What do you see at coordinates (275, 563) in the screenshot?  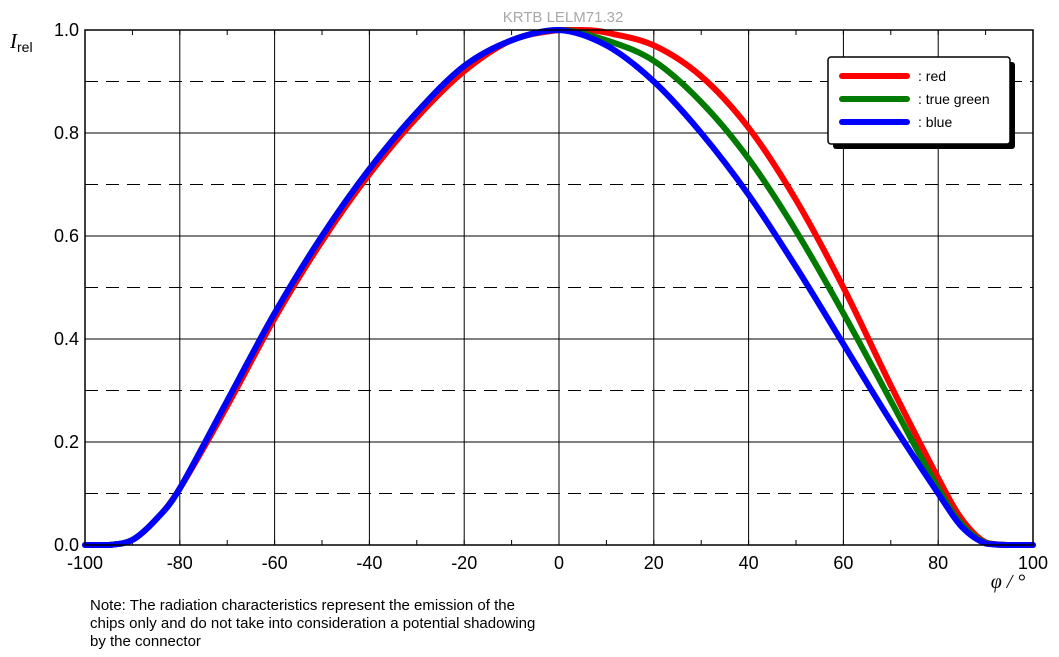 I see `x-tick-label: -60` at bounding box center [275, 563].